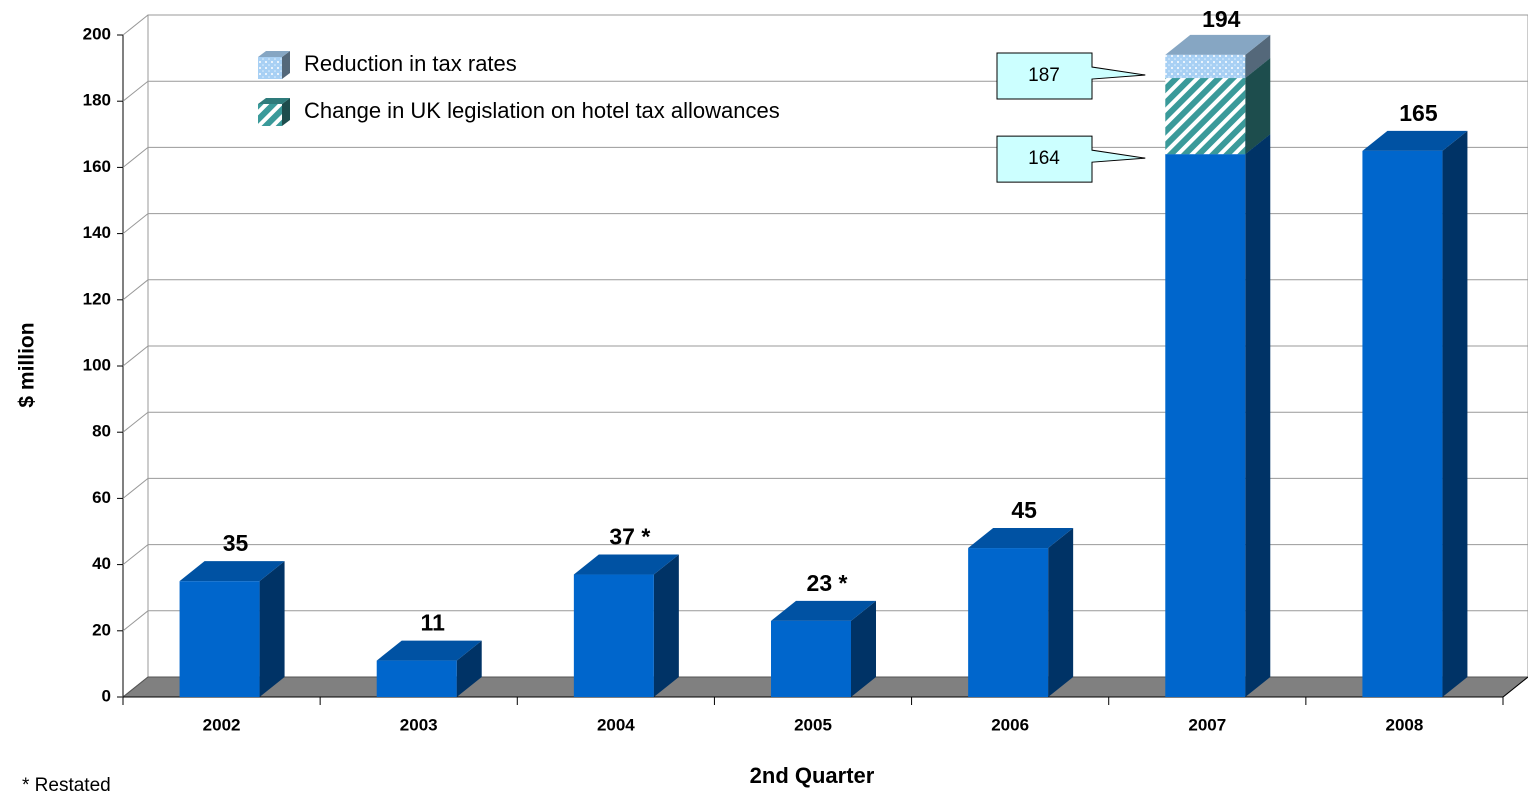 The image size is (1528, 791). Describe the element at coordinates (101, 497) in the screenshot. I see `y-tick-label: 60` at that location.